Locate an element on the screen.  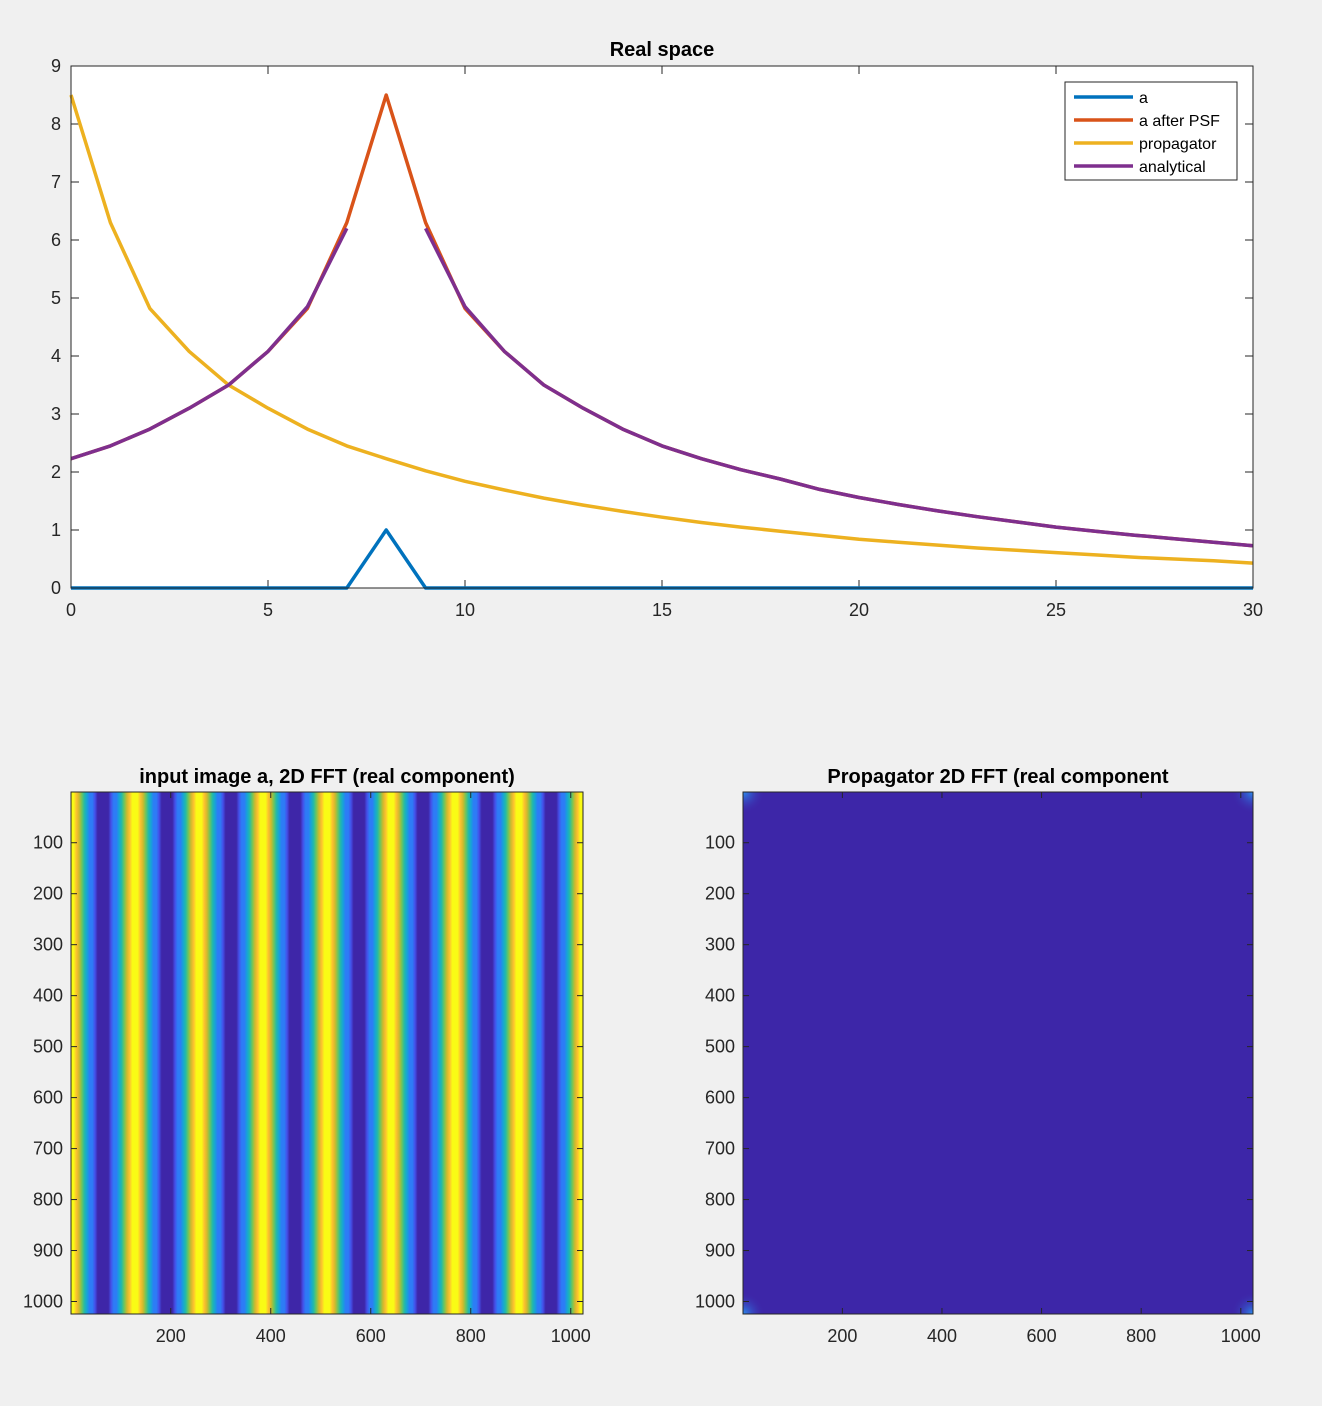
x-tick-label: 25 is located at coordinates (1056, 610).